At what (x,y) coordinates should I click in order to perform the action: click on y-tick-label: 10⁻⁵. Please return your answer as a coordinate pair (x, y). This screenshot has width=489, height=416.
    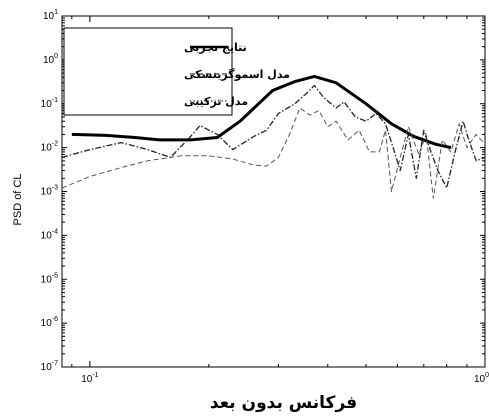
    Looking at the image, I should click on (49, 278).